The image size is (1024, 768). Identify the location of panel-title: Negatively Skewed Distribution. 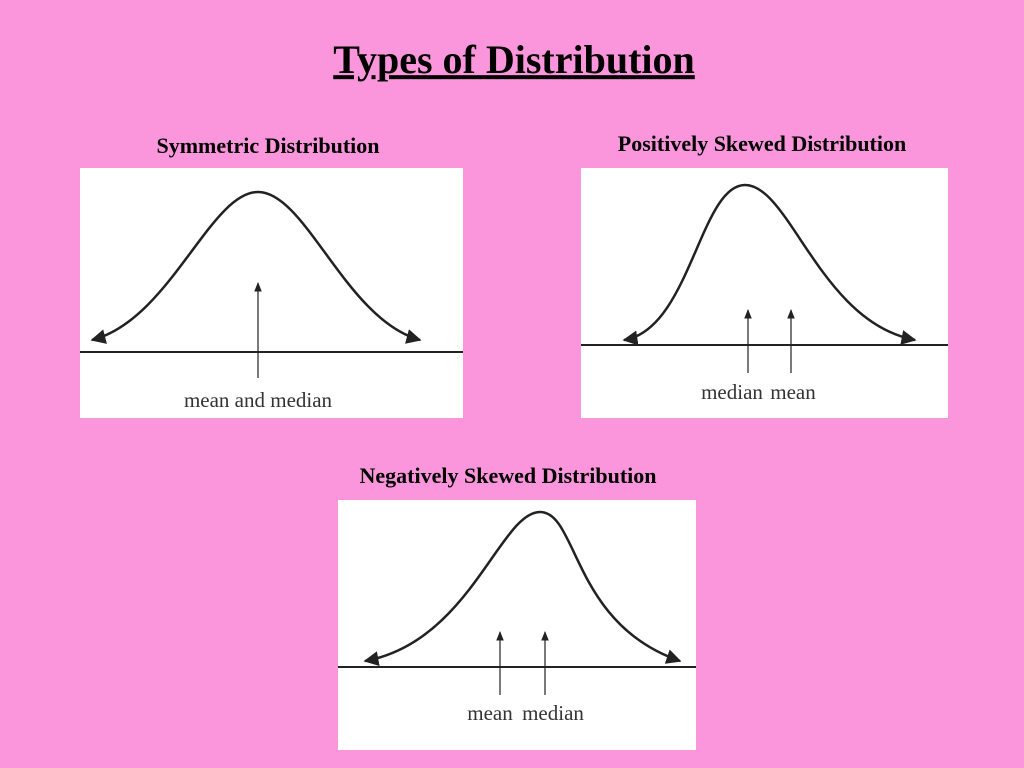
(508, 475).